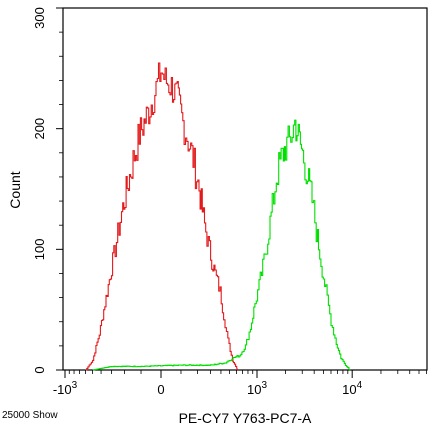  Describe the element at coordinates (352, 388) in the screenshot. I see `x-tick-label: 10⁴` at that location.